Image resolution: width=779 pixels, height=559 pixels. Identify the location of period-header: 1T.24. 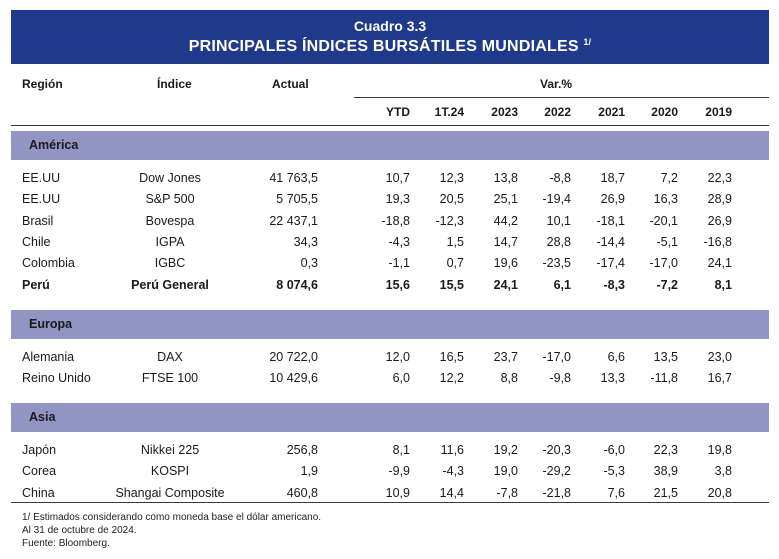
(449, 112).